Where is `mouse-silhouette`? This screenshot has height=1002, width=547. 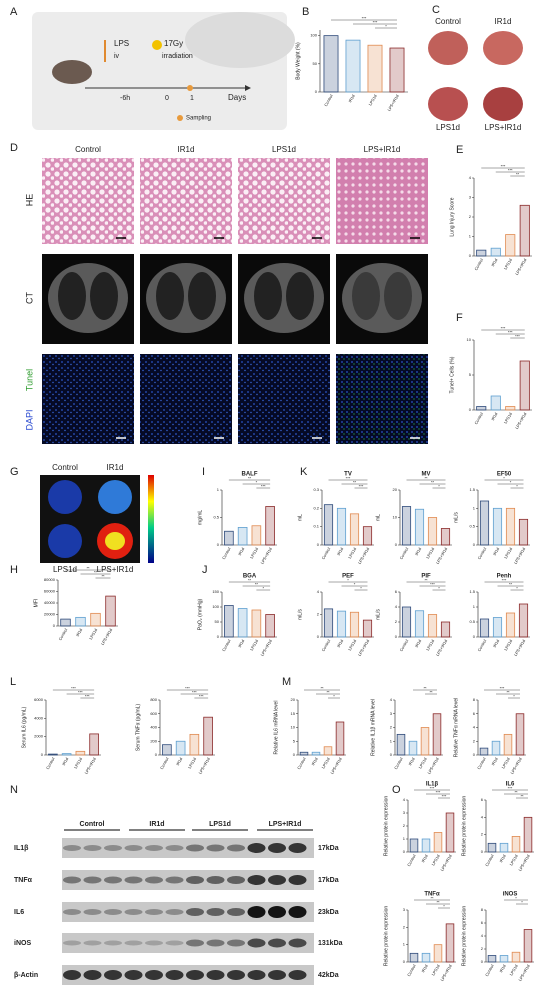 mouse-silhouette is located at coordinates (240, 40).